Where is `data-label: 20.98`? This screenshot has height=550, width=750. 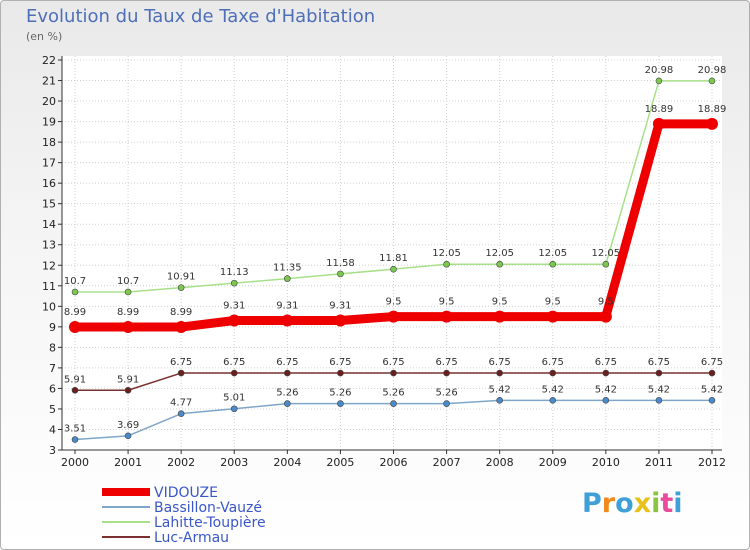
data-label: 20.98 is located at coordinates (659, 70).